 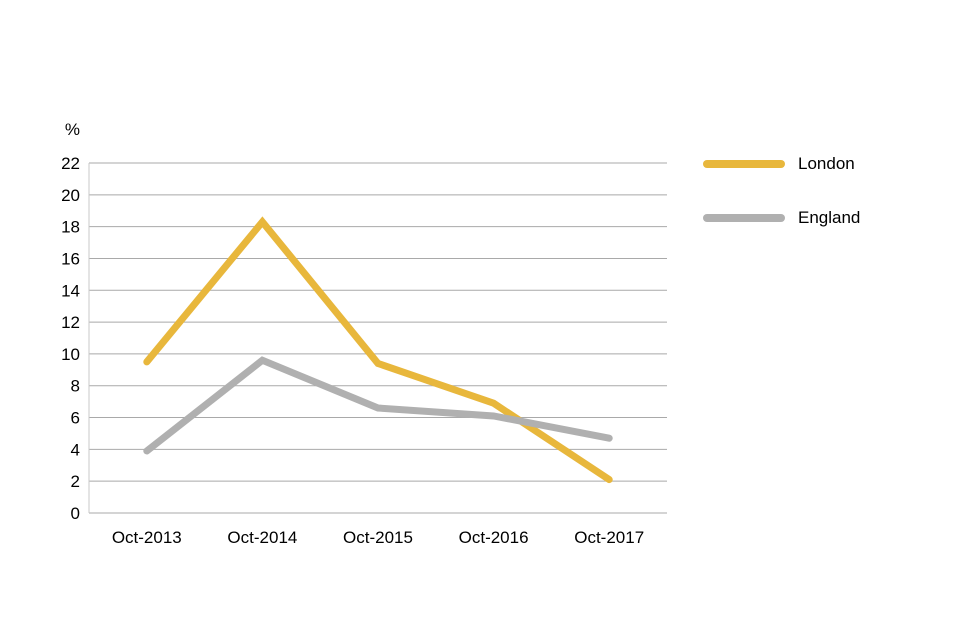 What do you see at coordinates (70, 290) in the screenshot?
I see `y-tick-label: 14` at bounding box center [70, 290].